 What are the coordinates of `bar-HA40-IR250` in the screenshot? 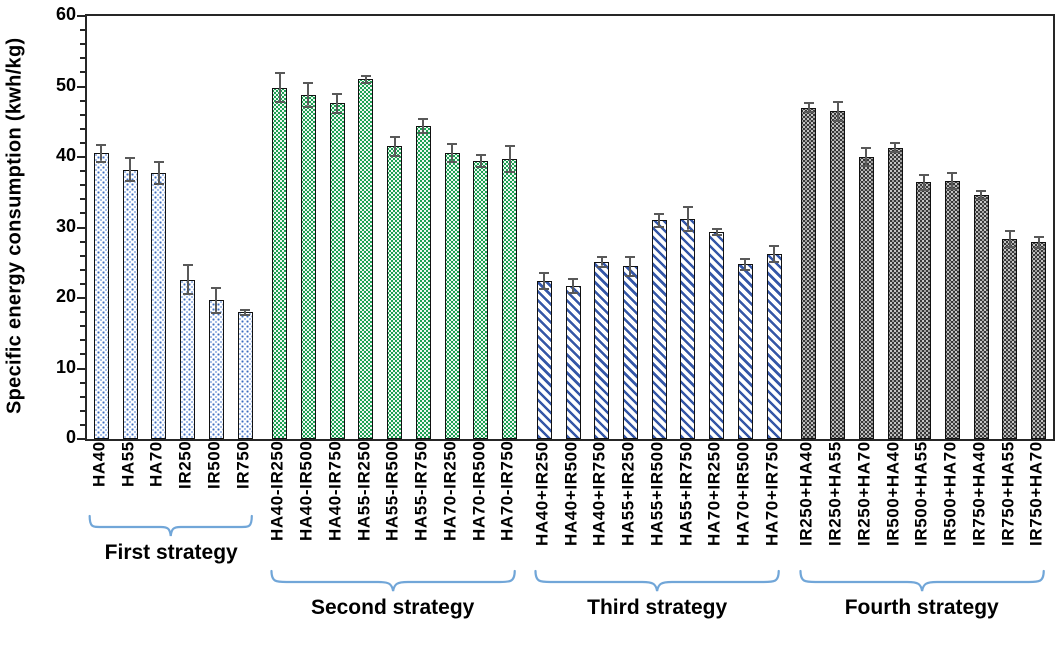 It's located at (280, 263).